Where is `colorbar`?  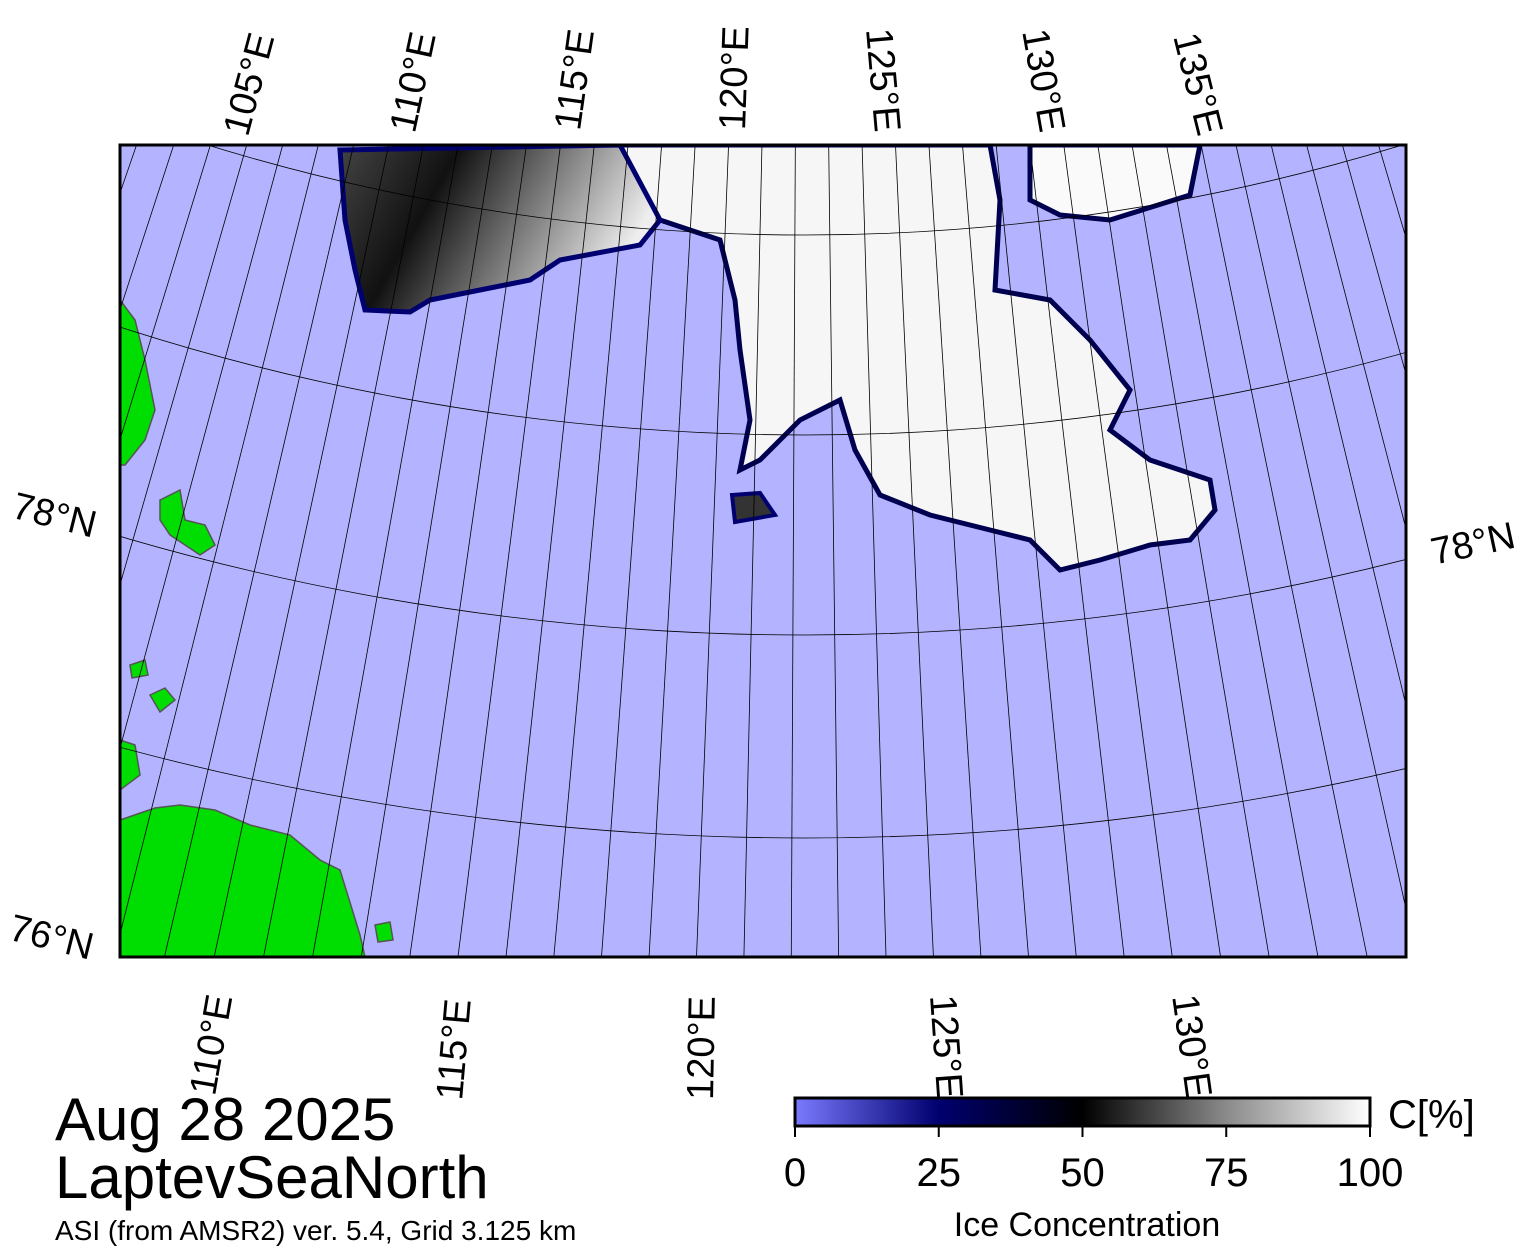 colorbar is located at coordinates (1082, 1112).